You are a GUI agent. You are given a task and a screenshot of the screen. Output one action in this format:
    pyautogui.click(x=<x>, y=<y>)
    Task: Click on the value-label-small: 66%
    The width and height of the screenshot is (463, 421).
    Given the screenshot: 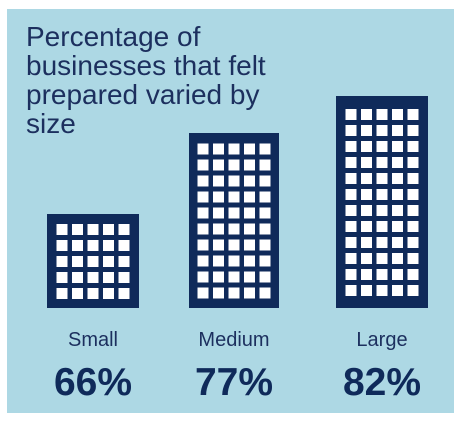 What is the action you would take?
    pyautogui.click(x=93, y=382)
    